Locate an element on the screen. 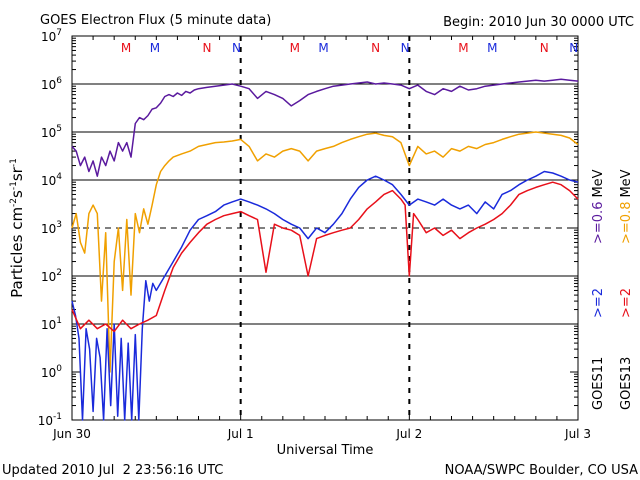  svg-text: GOES11 is located at coordinates (598, 383).